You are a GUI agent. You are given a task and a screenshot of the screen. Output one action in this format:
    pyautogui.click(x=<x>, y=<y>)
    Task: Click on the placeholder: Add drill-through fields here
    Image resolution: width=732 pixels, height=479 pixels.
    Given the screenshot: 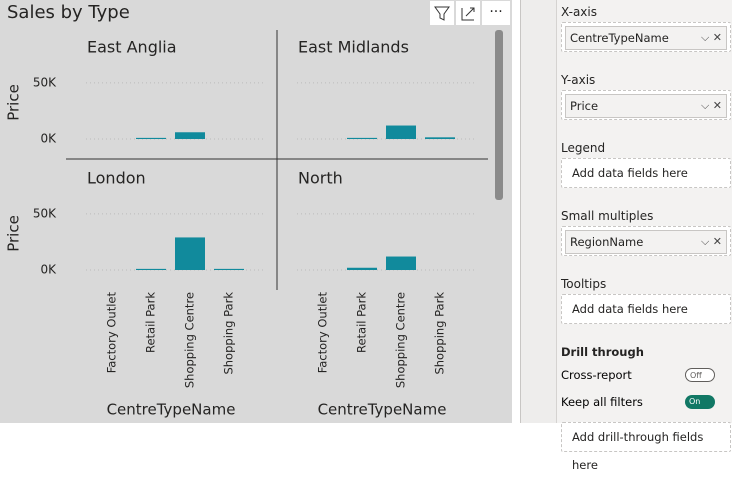 What is the action you would take?
    pyautogui.click(x=638, y=451)
    